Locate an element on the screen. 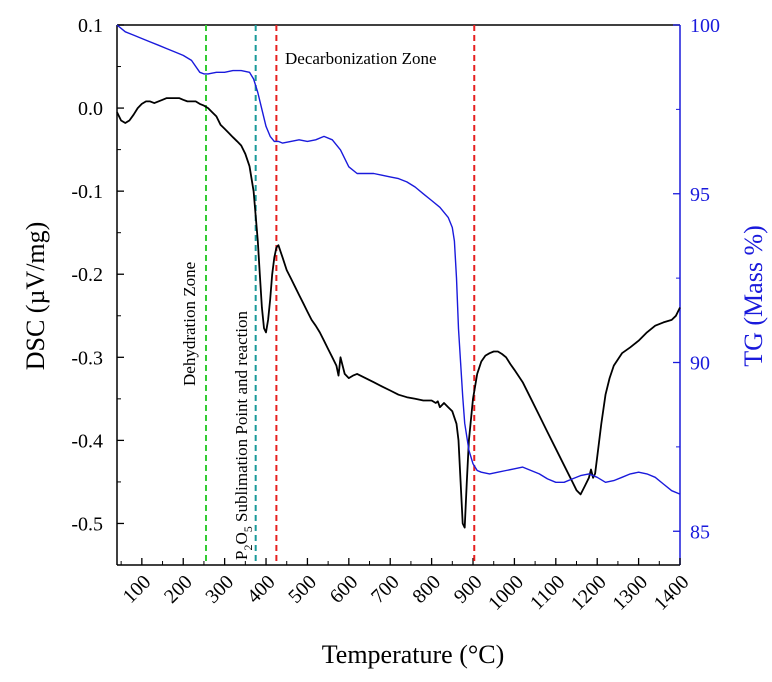 The width and height of the screenshot is (772, 682). x-tick-label: 700 is located at coordinates (385, 589).